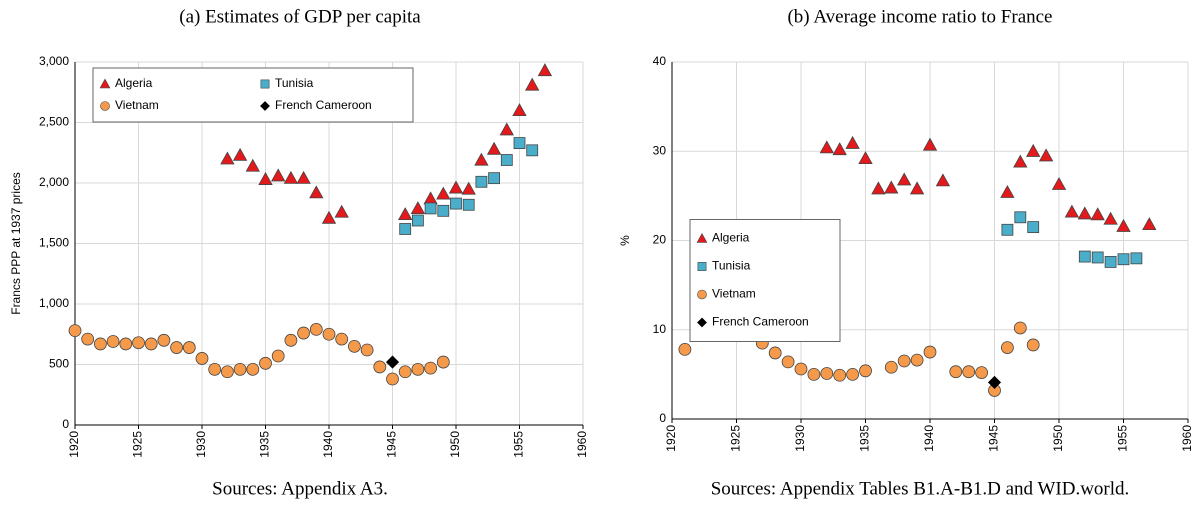  What do you see at coordinates (300, 488) in the screenshot?
I see `source-note: Sources: Appendix A3.` at bounding box center [300, 488].